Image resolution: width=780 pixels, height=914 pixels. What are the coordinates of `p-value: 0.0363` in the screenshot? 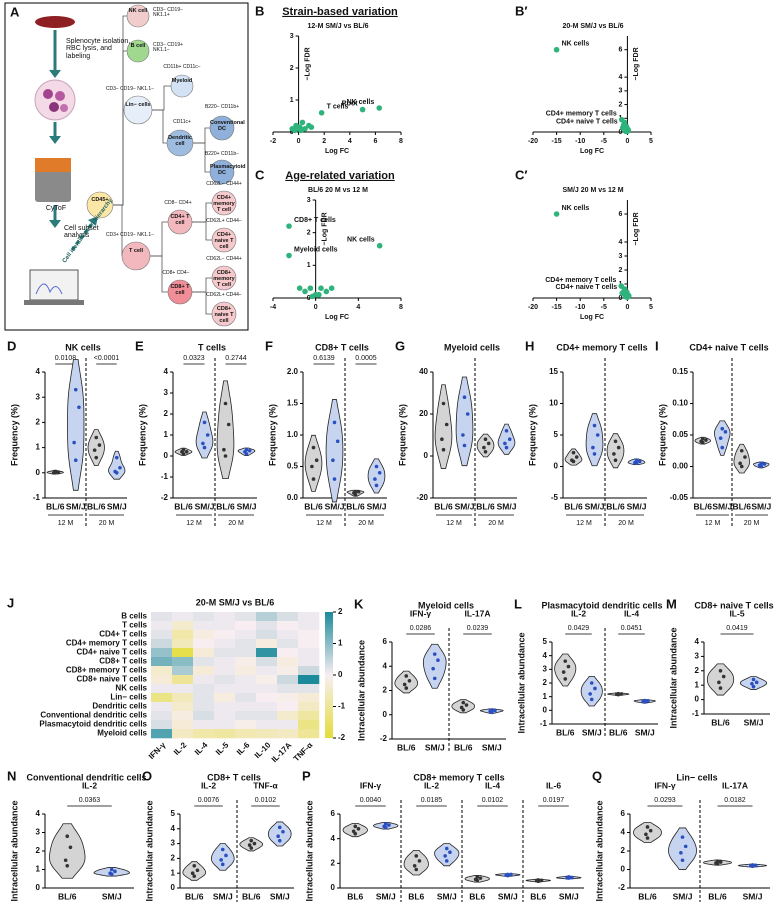 It's located at (90, 800).